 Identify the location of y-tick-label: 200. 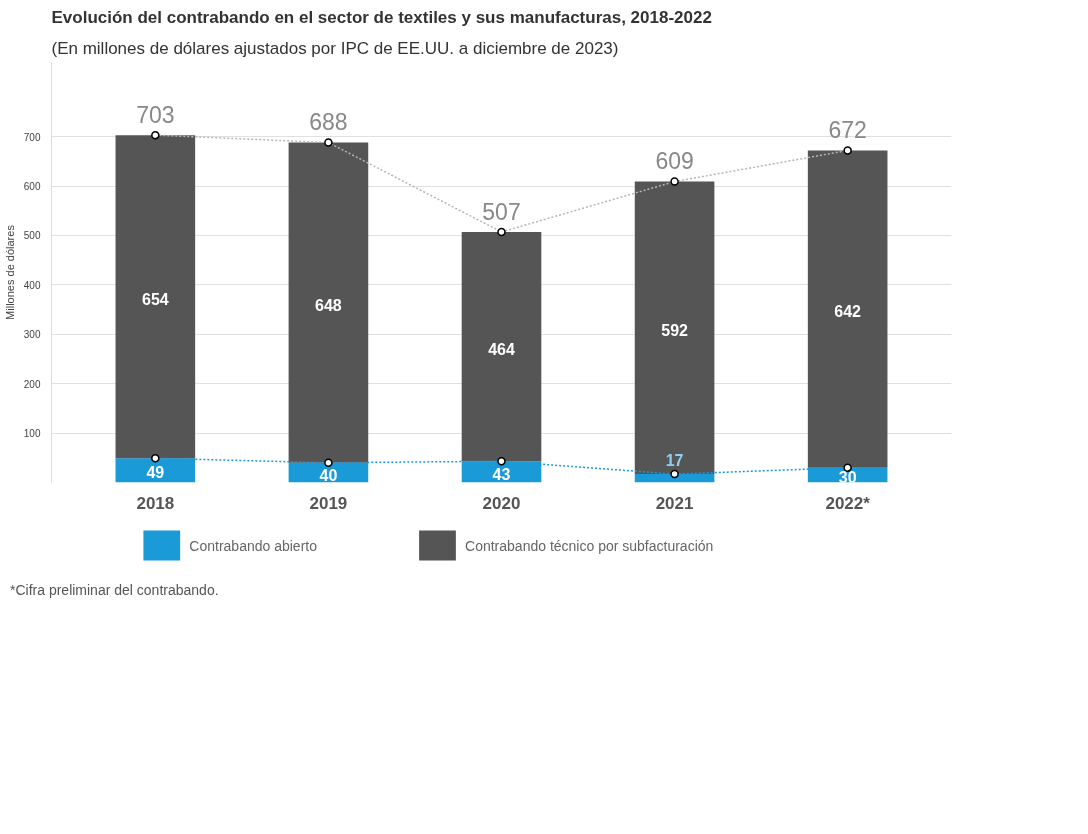
(32, 384).